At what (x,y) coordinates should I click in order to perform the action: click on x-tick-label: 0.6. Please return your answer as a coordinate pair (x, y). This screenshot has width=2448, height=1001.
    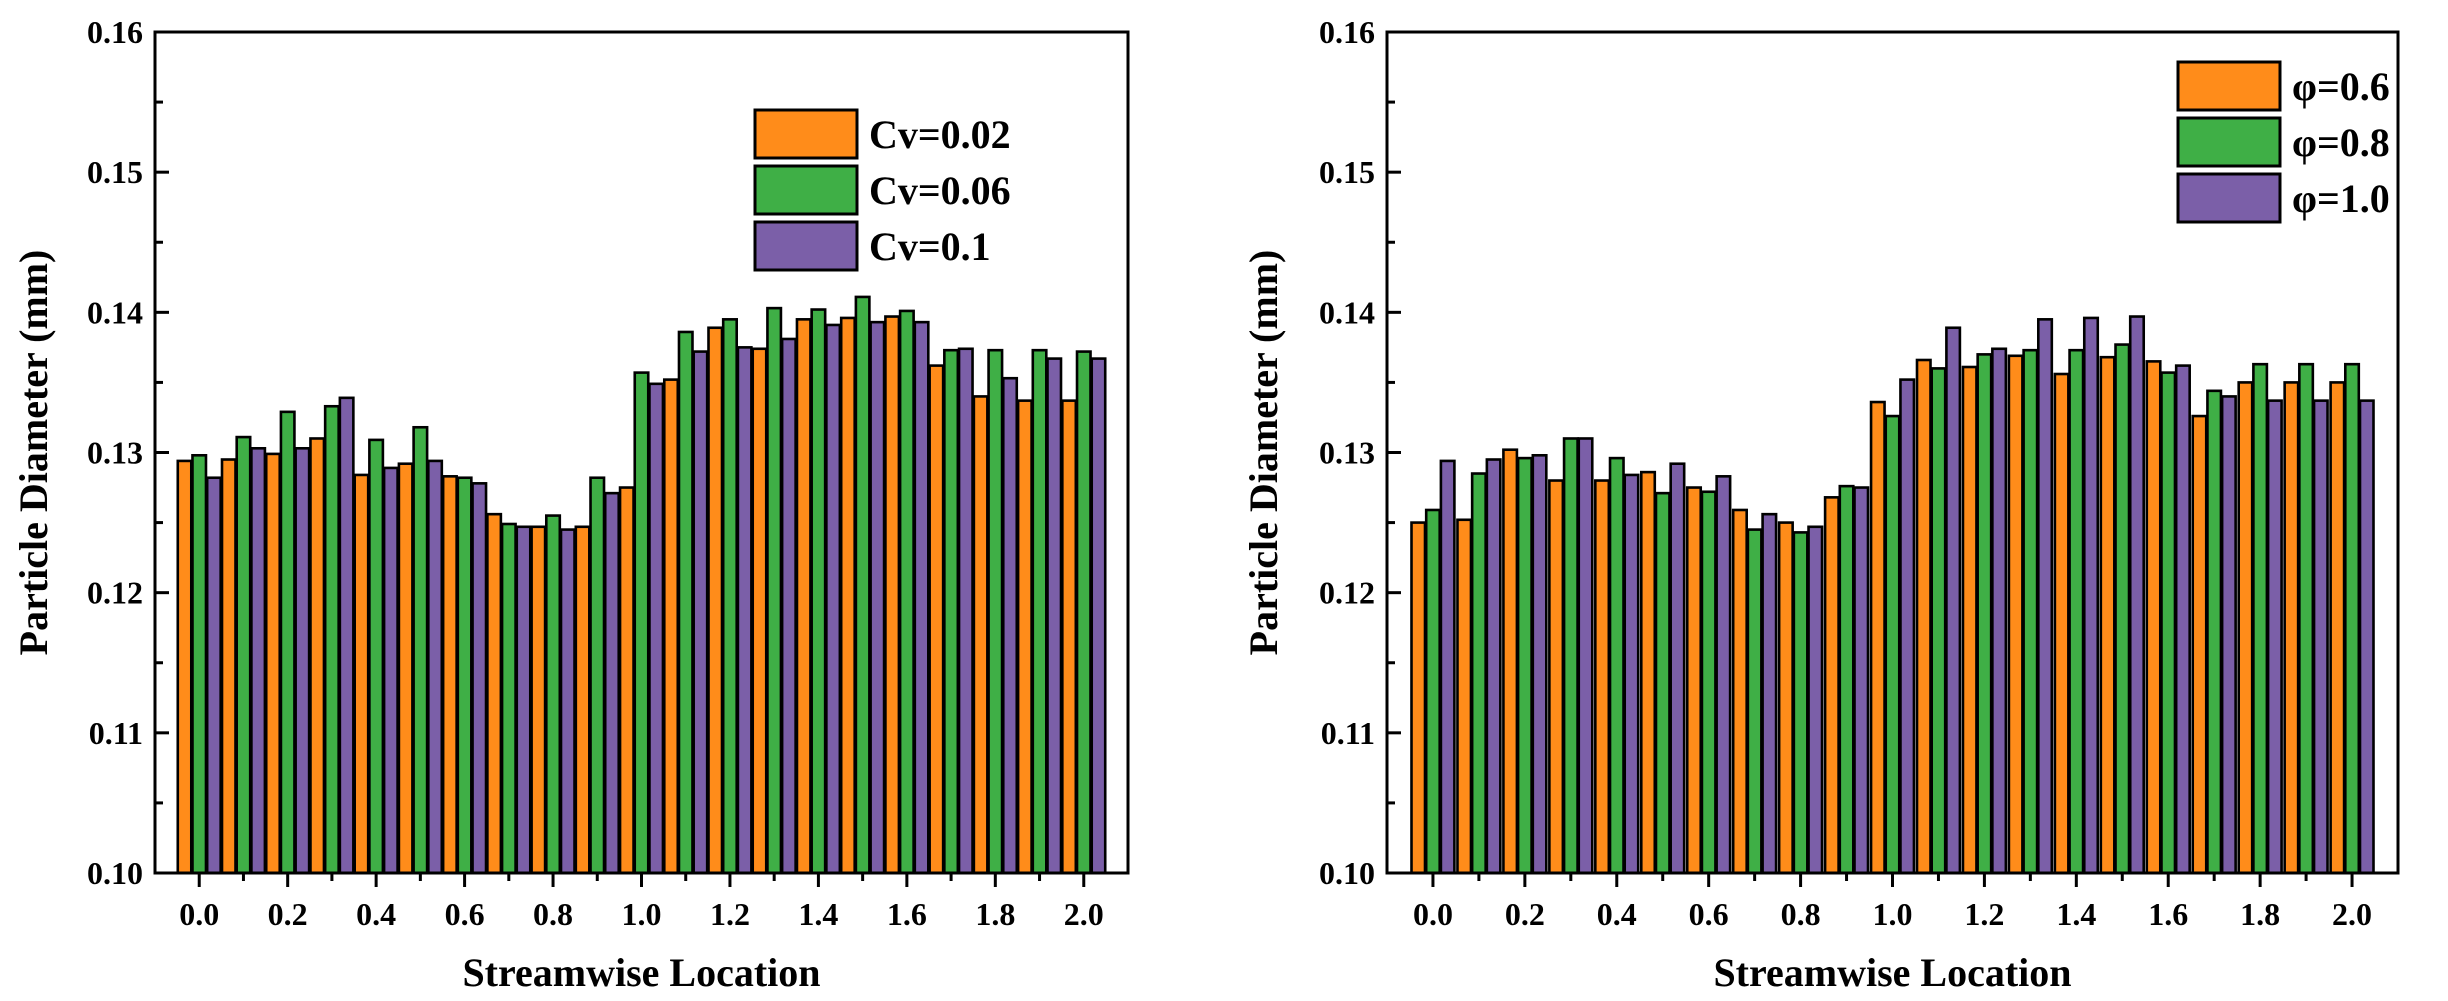
    Looking at the image, I should click on (465, 914).